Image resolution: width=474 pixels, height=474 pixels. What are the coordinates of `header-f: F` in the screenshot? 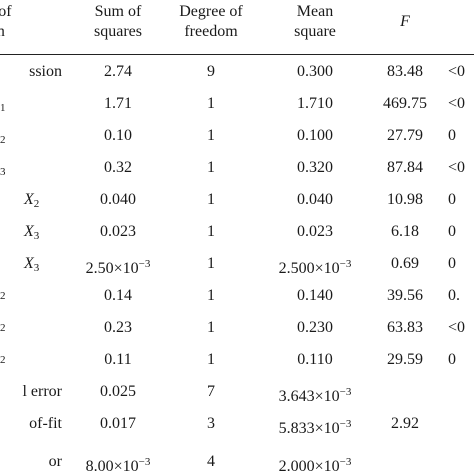 It's located at (405, 21).